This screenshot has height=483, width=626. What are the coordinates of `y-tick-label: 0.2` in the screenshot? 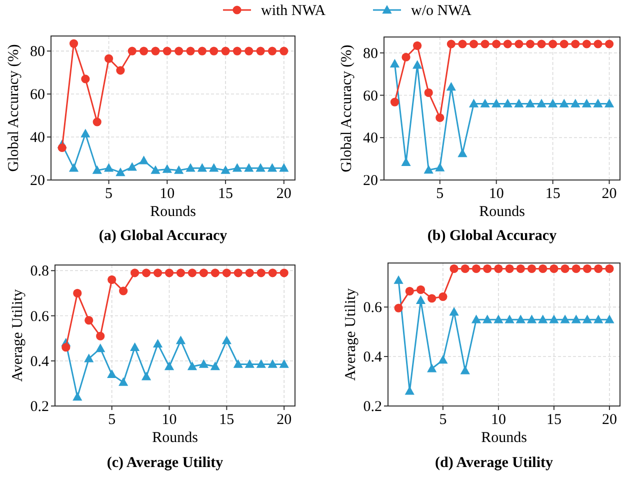 It's located at (372, 407).